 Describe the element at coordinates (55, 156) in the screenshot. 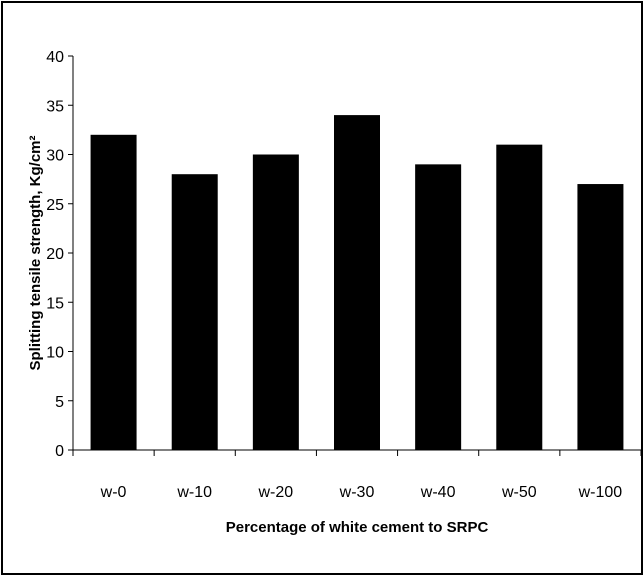

I see `y-tick-label: 30` at that location.